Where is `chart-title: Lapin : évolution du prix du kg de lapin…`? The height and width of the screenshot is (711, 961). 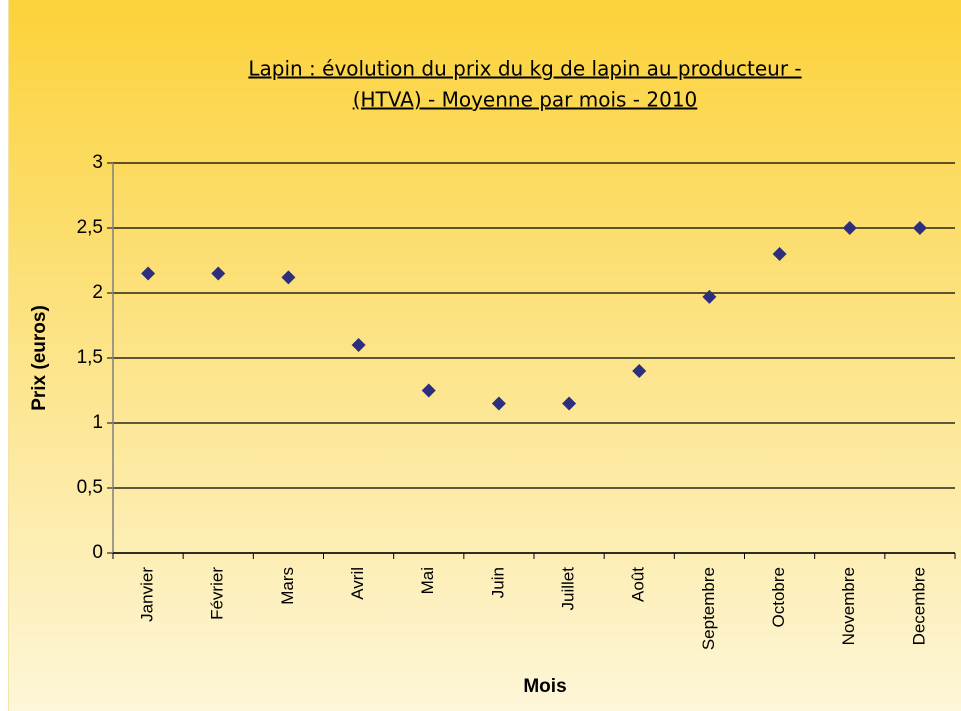
chart-title: Lapin : évolution du prix du kg de lapin… is located at coordinates (524, 69).